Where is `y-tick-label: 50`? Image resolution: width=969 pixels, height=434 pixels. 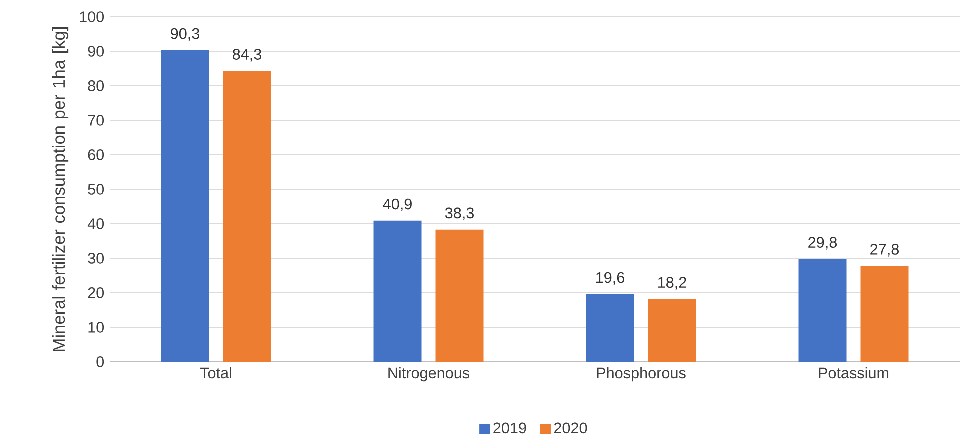 y-tick-label: 50 is located at coordinates (96, 189).